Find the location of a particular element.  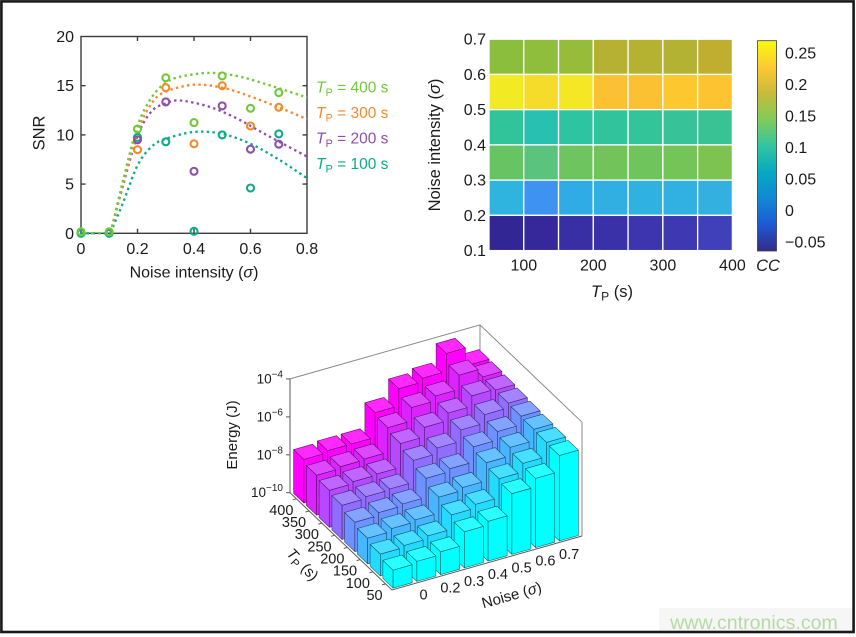

svg-text: 350 is located at coordinates (294, 523).